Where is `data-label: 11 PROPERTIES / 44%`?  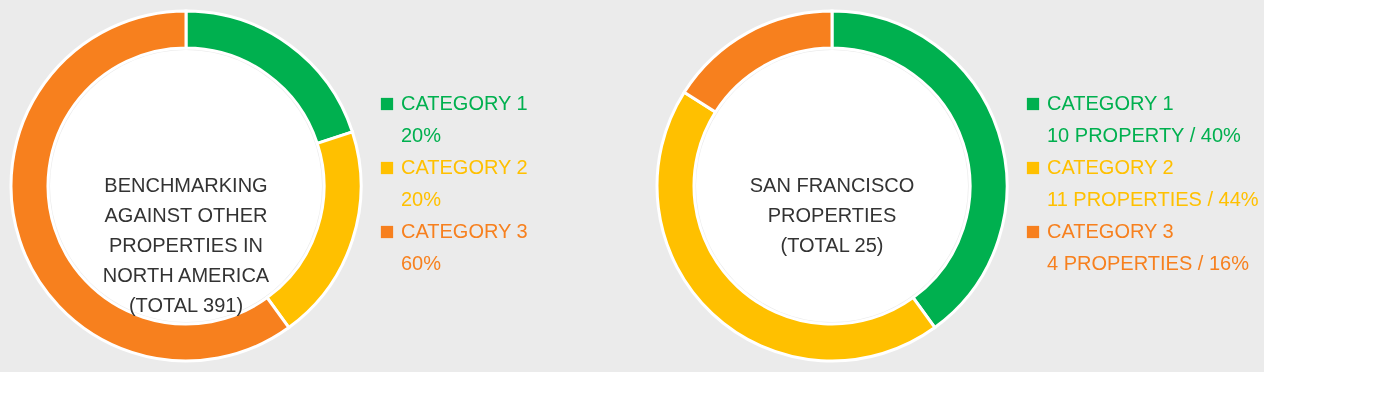 data-label: 11 PROPERTIES / 44% is located at coordinates (1153, 199).